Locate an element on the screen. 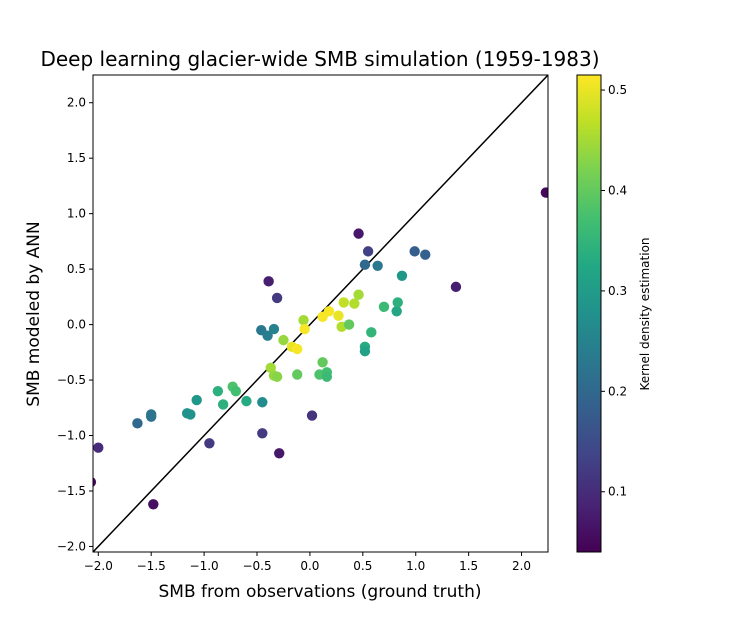 This screenshot has width=736, height=621. colorbar-tick-label: 0.3 is located at coordinates (617, 291).